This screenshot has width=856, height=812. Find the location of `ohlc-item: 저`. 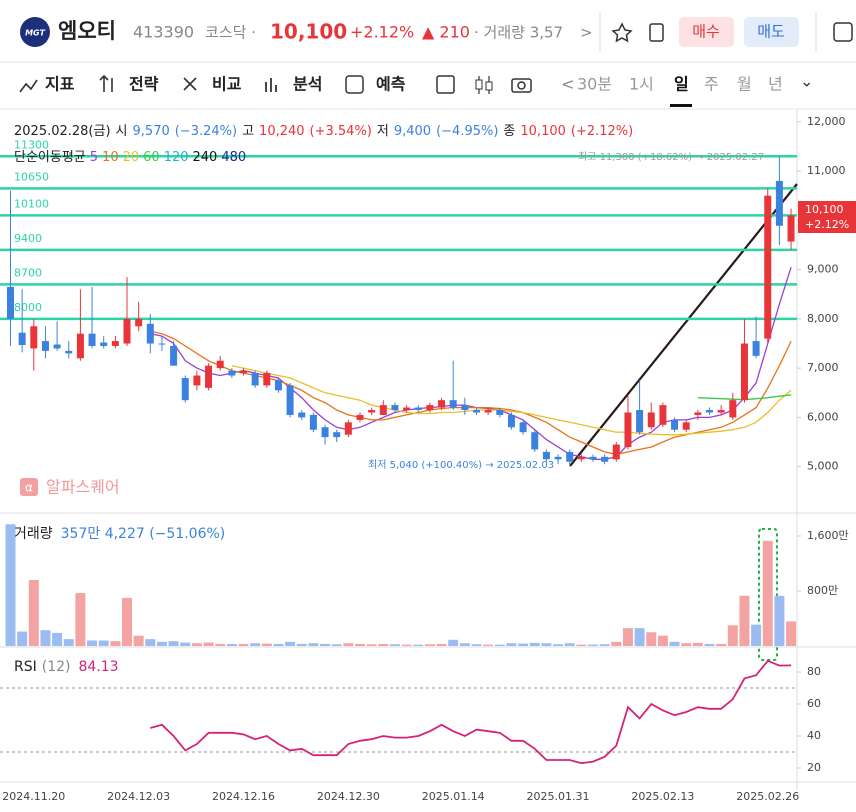

ohlc-item: 저 is located at coordinates (383, 131).